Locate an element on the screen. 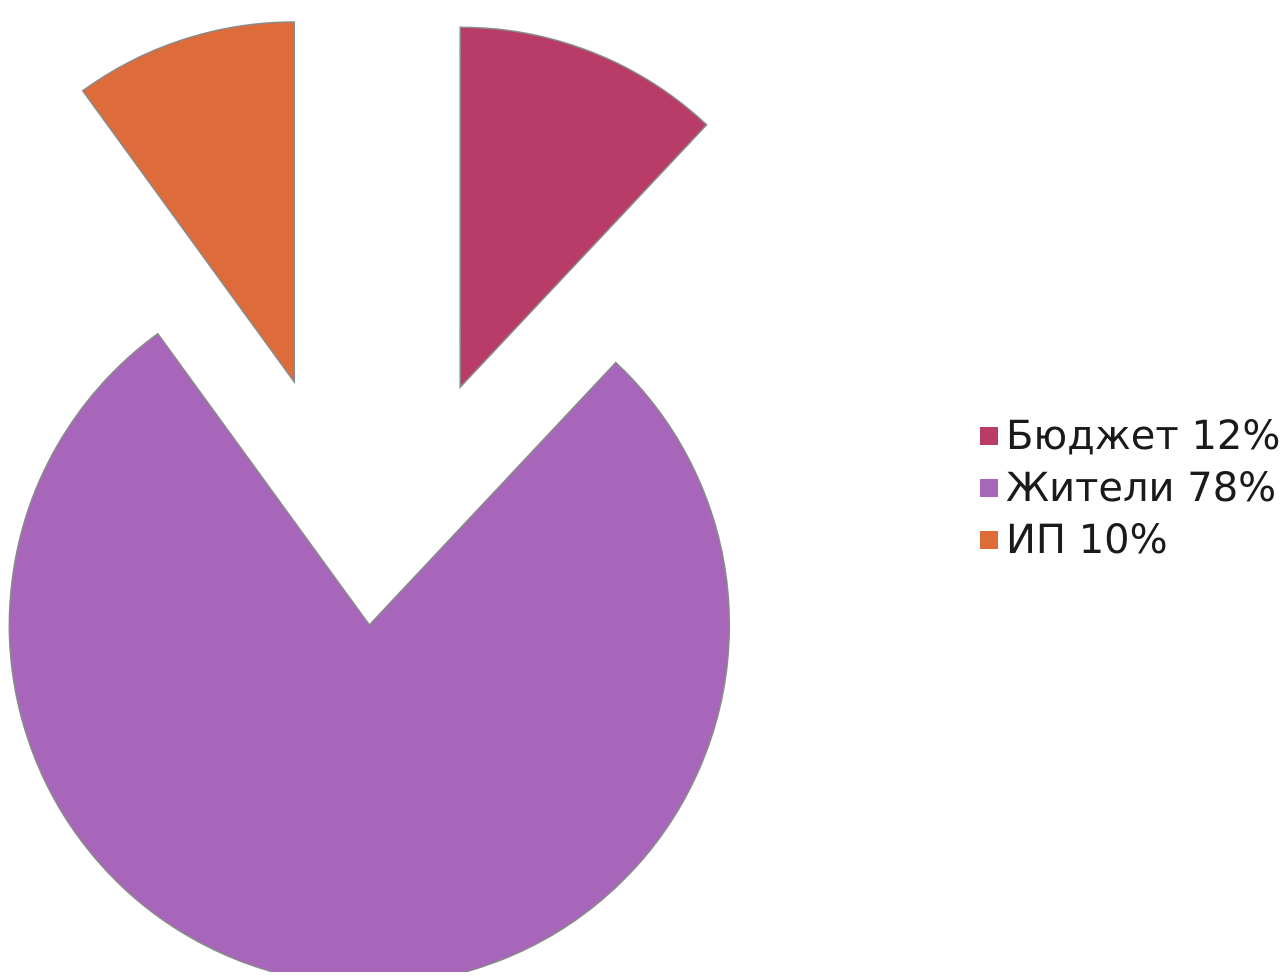  legend-label-budget: Бюджет 12% is located at coordinates (1143, 436).